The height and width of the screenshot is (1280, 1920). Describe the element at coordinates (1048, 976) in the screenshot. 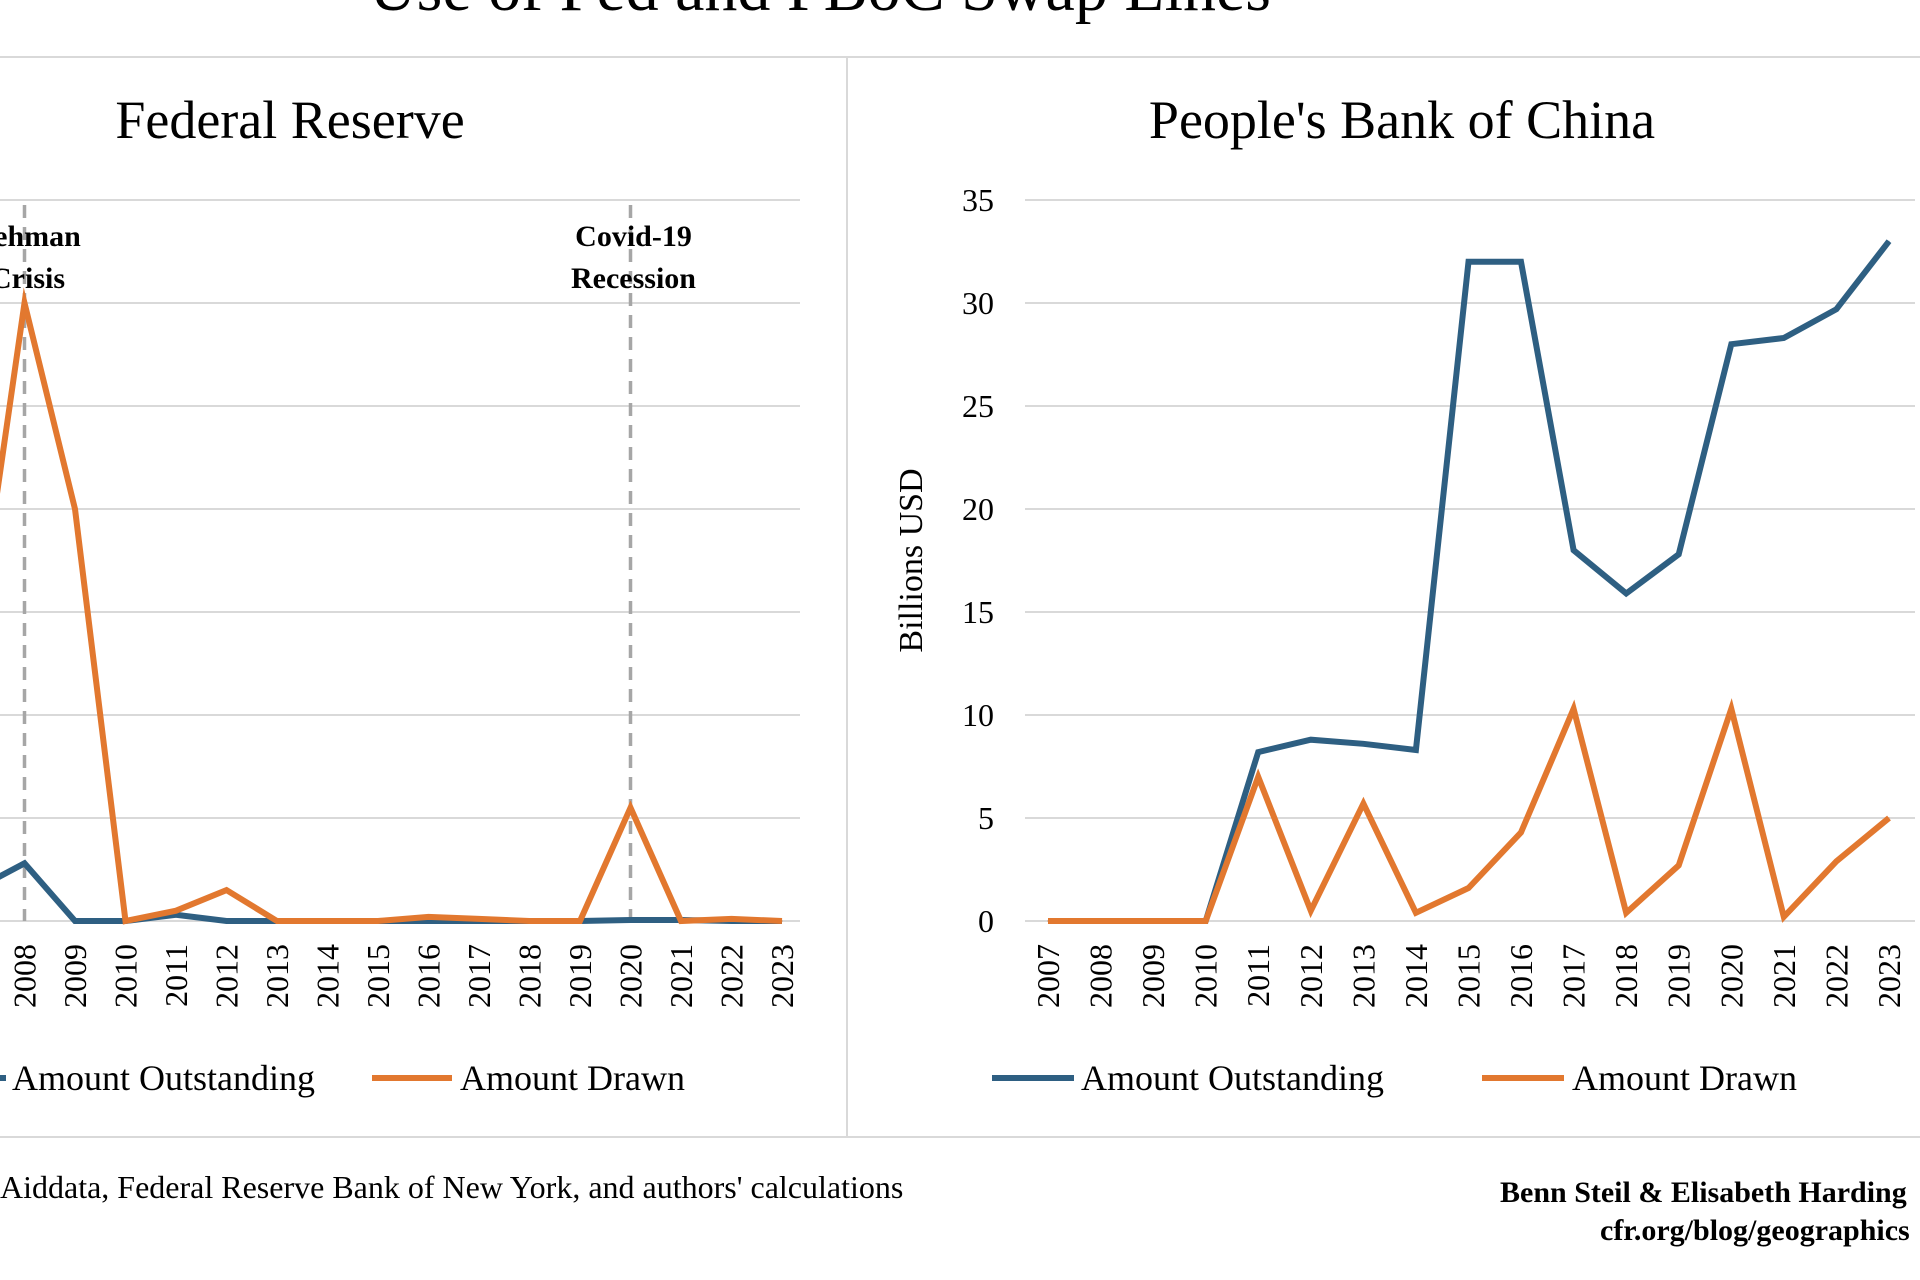

I see `pboc-x-tick-label: 2007` at that location.